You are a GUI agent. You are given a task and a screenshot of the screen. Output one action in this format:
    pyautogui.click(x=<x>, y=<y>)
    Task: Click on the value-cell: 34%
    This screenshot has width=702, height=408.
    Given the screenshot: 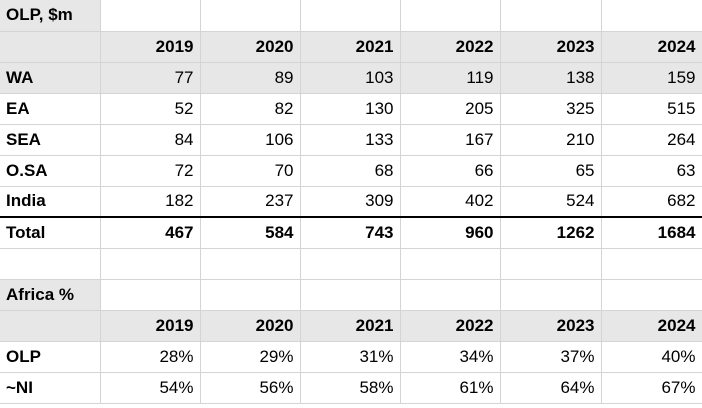 What is the action you would take?
    pyautogui.click(x=450, y=357)
    